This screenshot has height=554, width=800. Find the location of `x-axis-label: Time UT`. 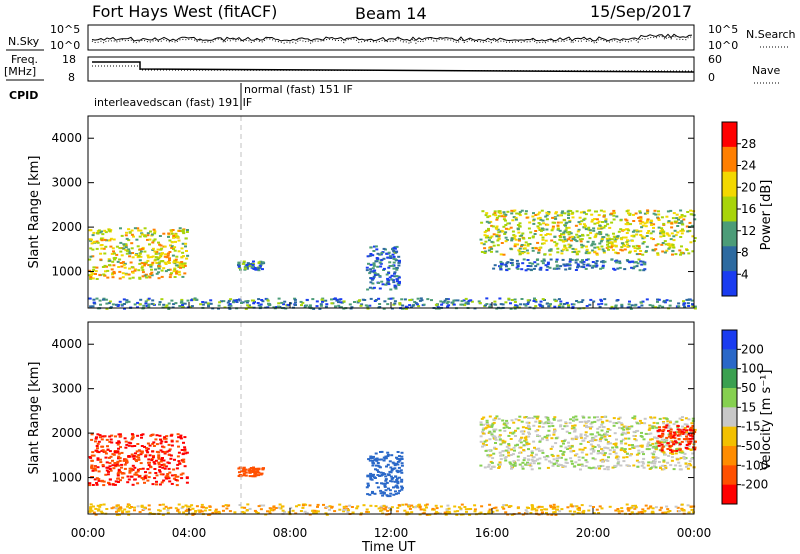

x-axis-label: Time UT is located at coordinates (388, 547).